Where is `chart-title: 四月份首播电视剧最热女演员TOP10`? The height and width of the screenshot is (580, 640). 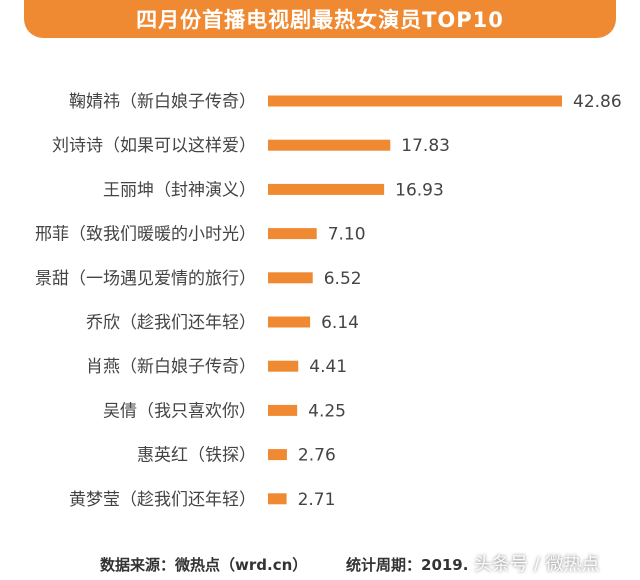
chart-title: 四月份首播电视剧最热女演员TOP10 is located at coordinates (320, 20).